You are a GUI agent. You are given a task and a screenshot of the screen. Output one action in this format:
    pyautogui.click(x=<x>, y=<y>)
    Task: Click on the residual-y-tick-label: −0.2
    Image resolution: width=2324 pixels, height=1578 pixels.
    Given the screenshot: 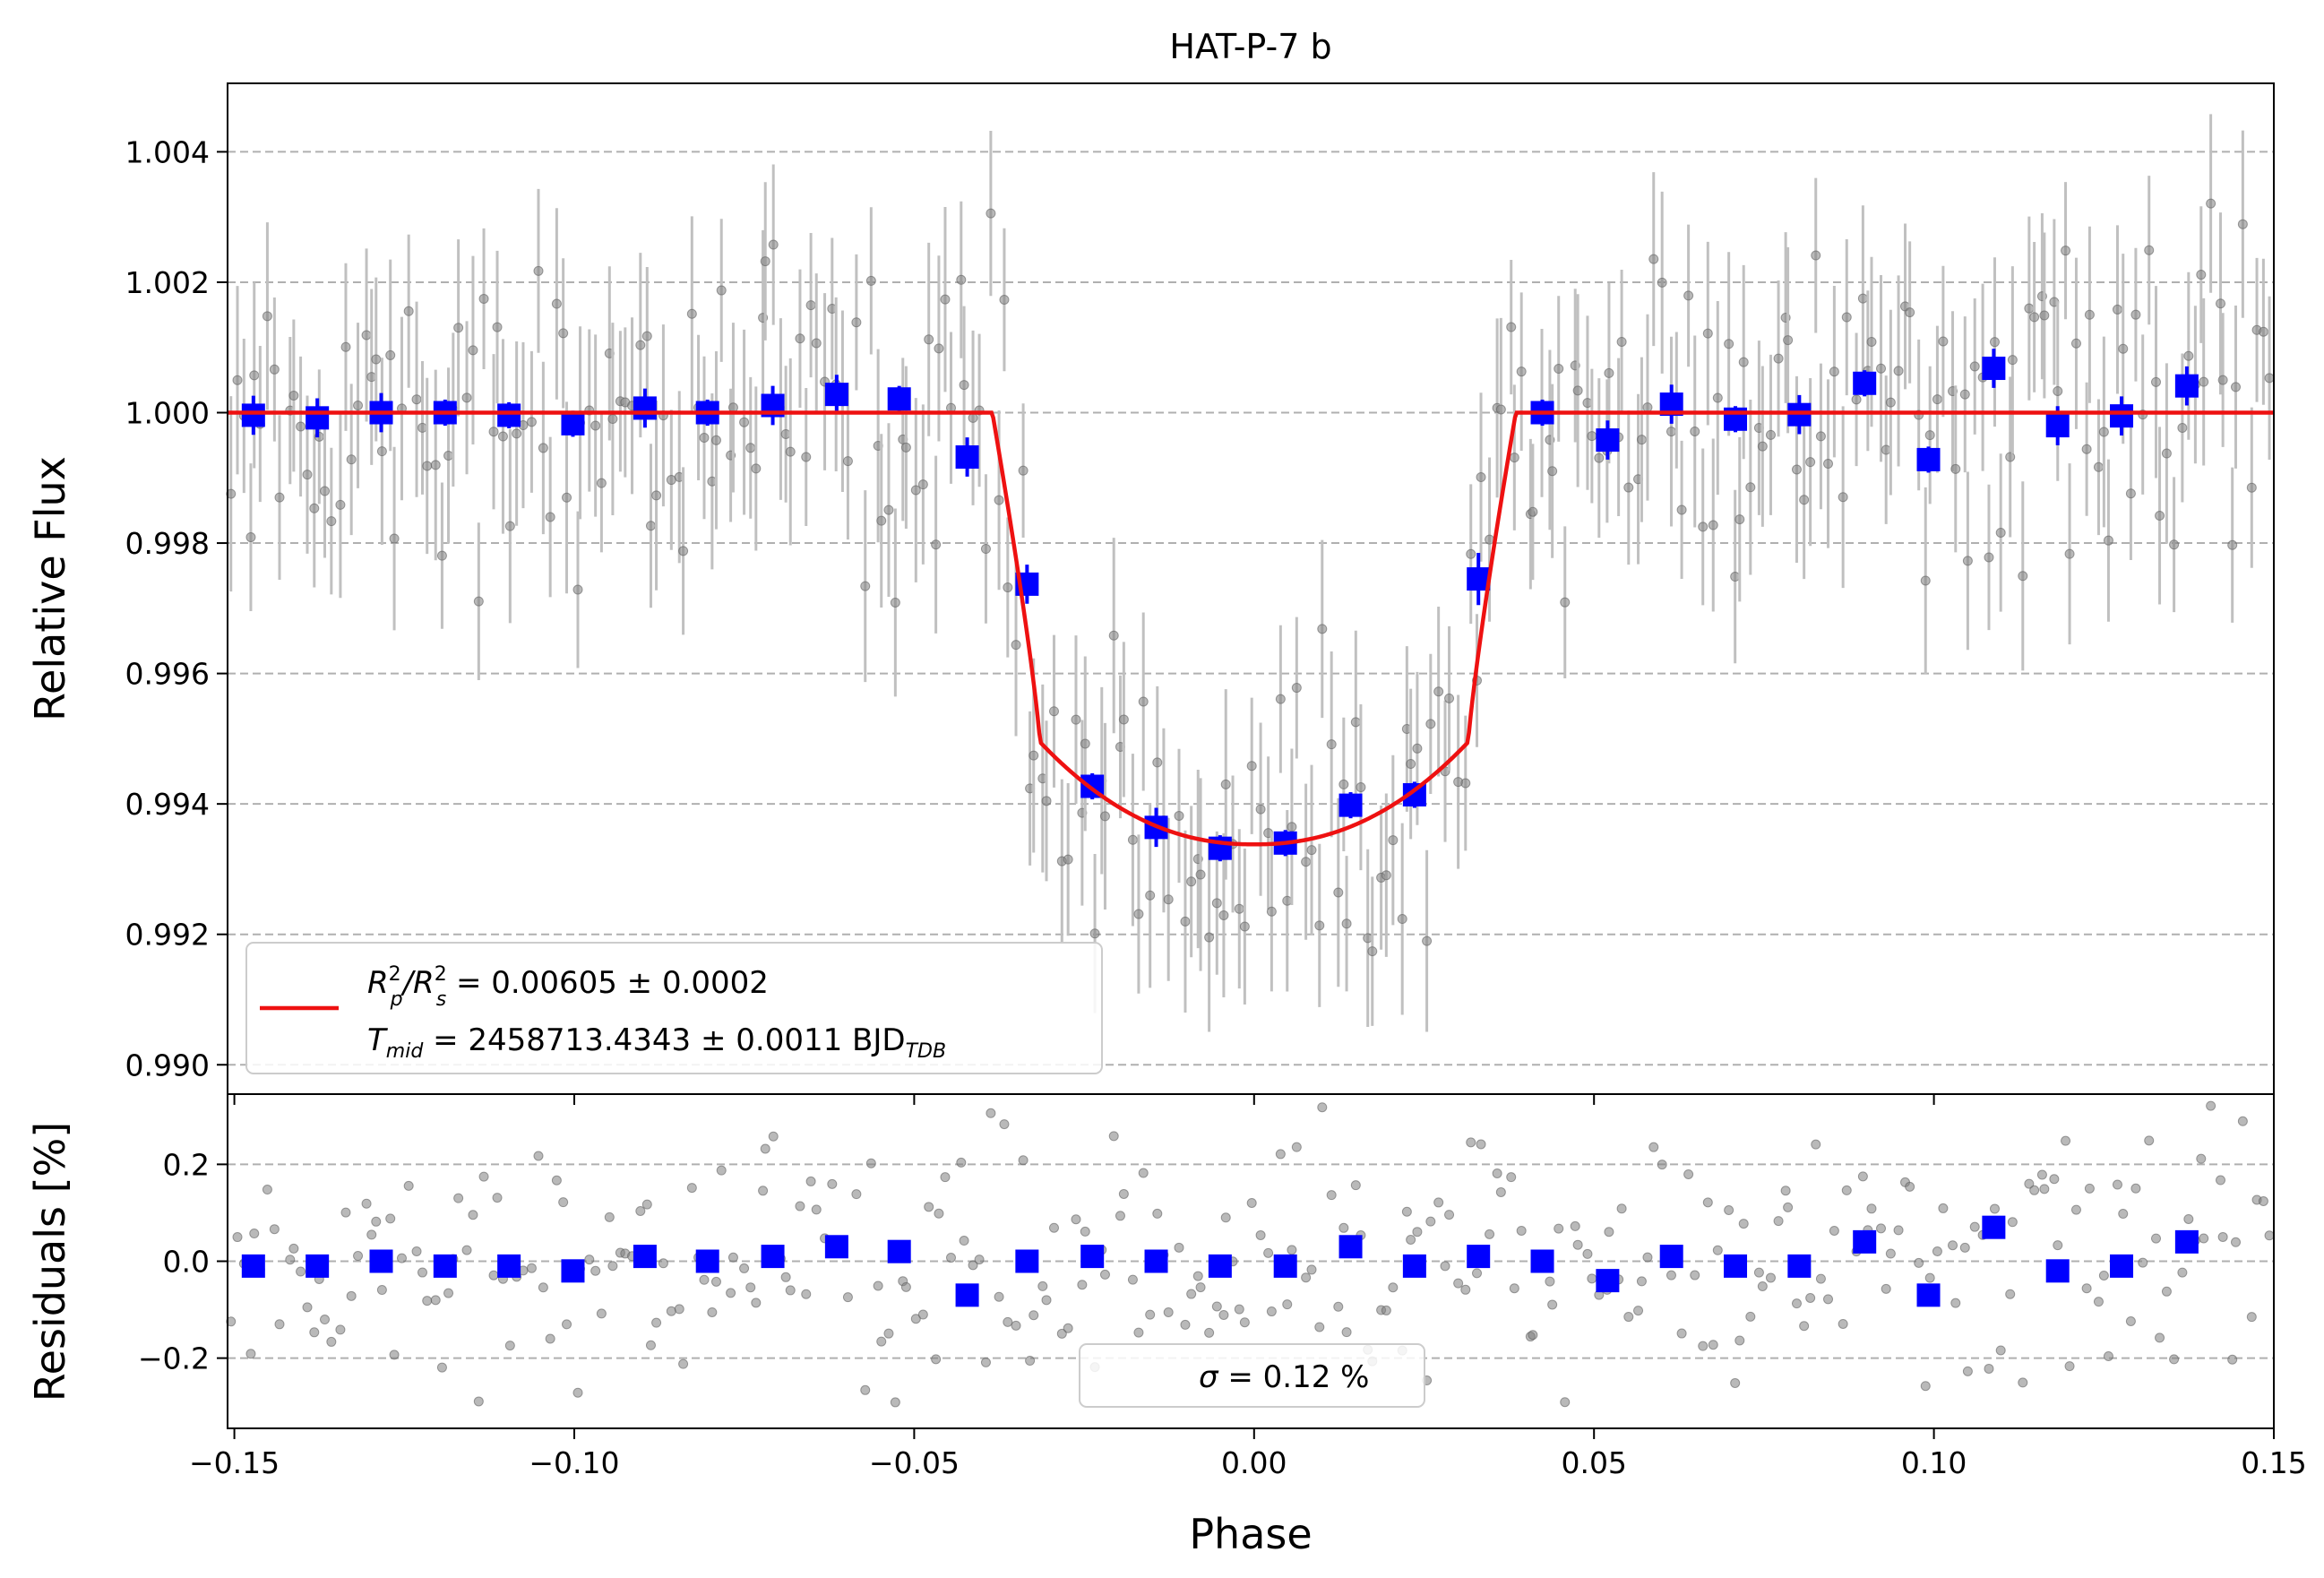 What is the action you would take?
    pyautogui.click(x=174, y=1358)
    